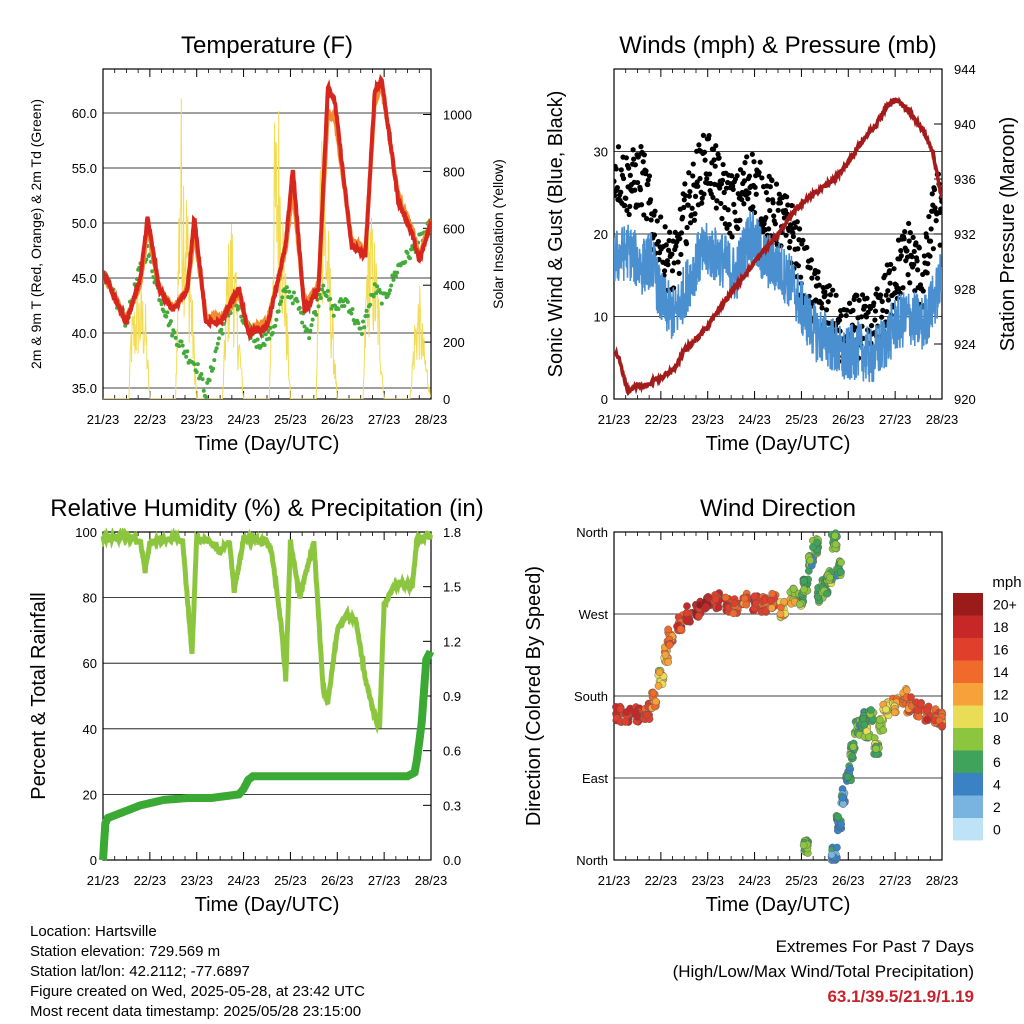 The height and width of the screenshot is (1024, 1024). What do you see at coordinates (454, 285) in the screenshot?
I see `temperature-y2-tick-label: 400` at bounding box center [454, 285].